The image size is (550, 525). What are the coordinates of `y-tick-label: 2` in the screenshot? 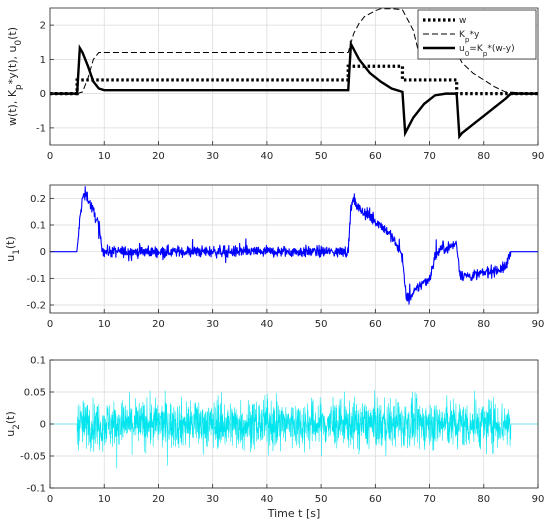 It's located at (43, 26).